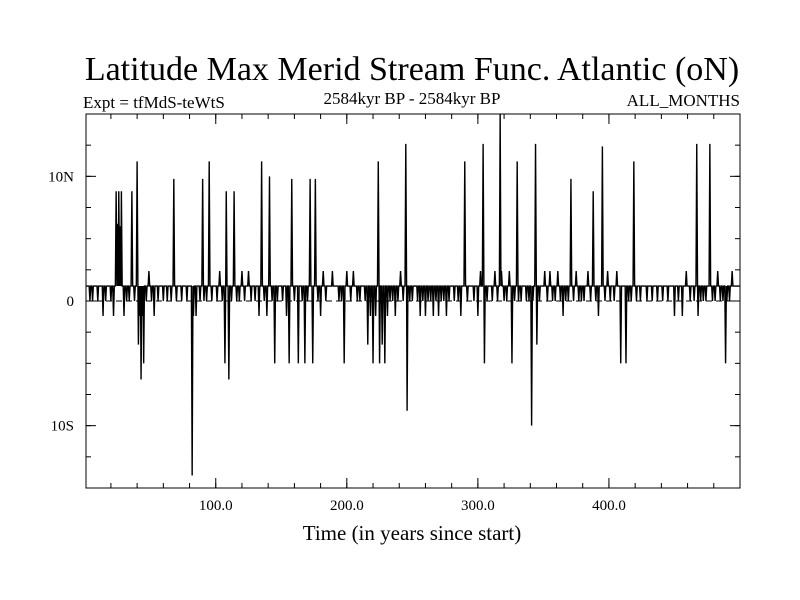  Describe the element at coordinates (62, 427) in the screenshot. I see `y-tick-label: 10S` at that location.